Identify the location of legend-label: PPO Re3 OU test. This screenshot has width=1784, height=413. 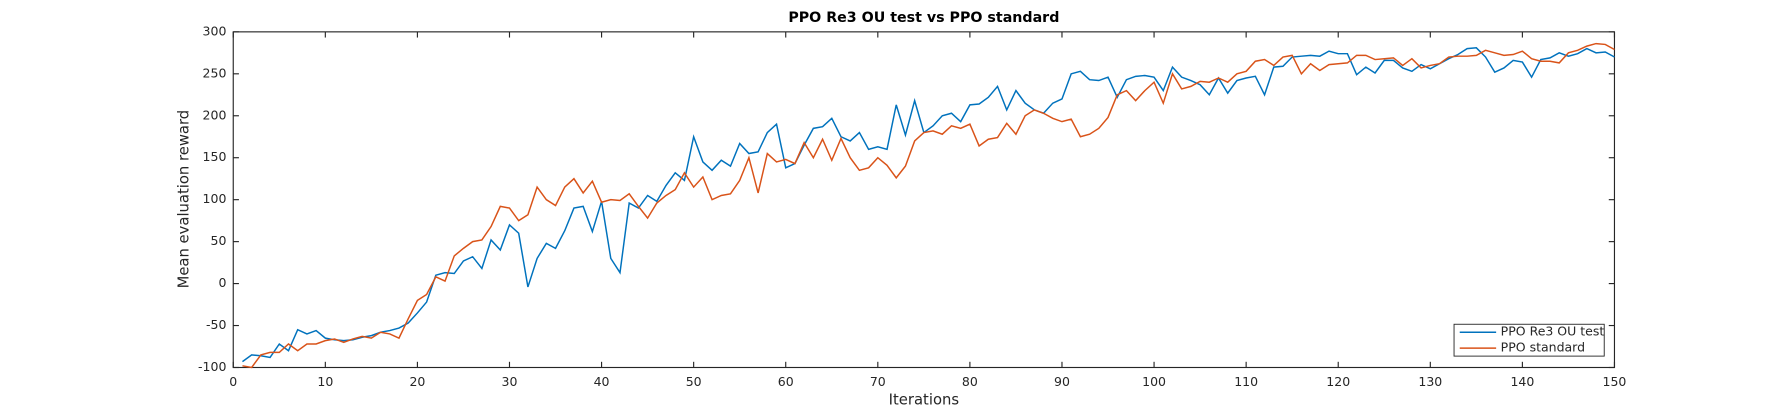
(1553, 331).